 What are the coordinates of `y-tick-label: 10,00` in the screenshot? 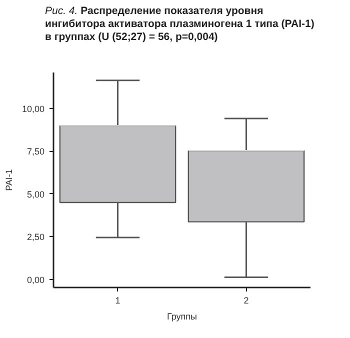 It's located at (33, 109).